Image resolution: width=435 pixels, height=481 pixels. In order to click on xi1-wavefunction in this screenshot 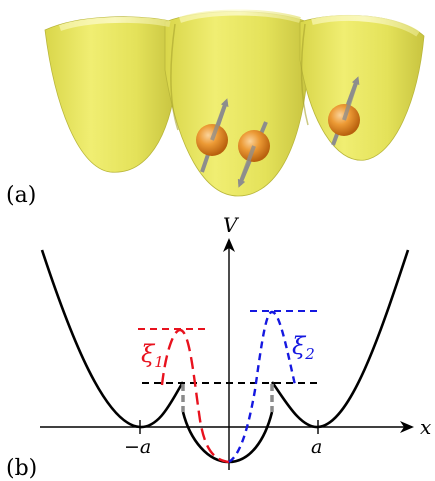, I will do `click(195, 396)`.